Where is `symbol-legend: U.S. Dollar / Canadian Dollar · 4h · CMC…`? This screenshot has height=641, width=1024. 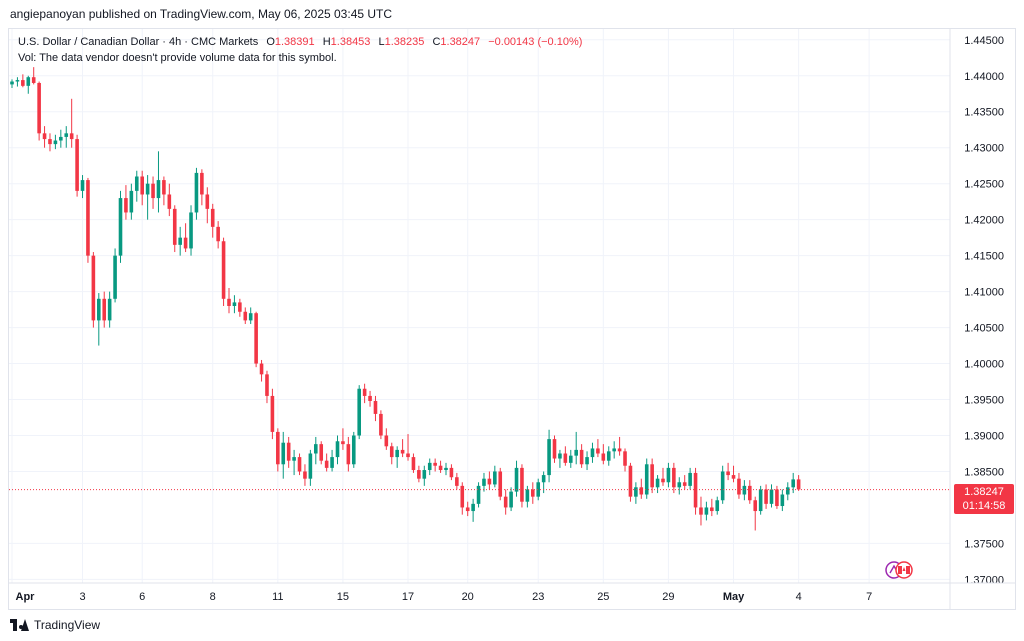
symbol-legend: U.S. Dollar / Canadian Dollar · 4h · CMC… is located at coordinates (300, 50).